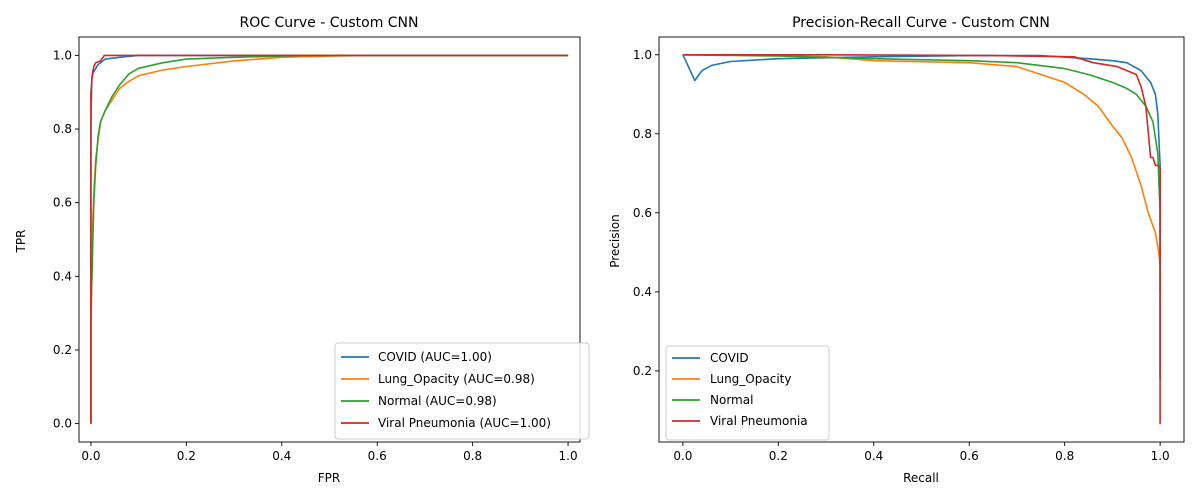 This screenshot has width=1200, height=500. What do you see at coordinates (464, 423) in the screenshot?
I see `legend-entry: Viral Pneumonia (AUC=1.00)` at bounding box center [464, 423].